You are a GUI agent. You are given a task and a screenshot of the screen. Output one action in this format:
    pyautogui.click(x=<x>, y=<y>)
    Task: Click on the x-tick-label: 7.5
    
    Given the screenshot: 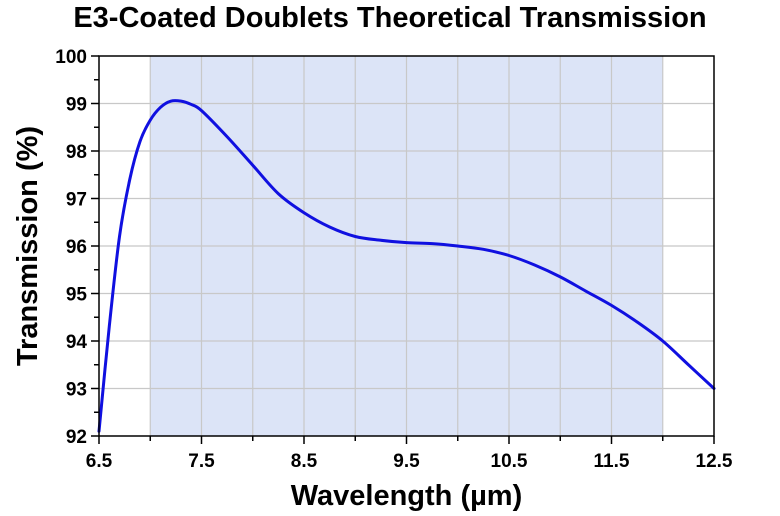 What is the action you would take?
    pyautogui.click(x=201, y=461)
    